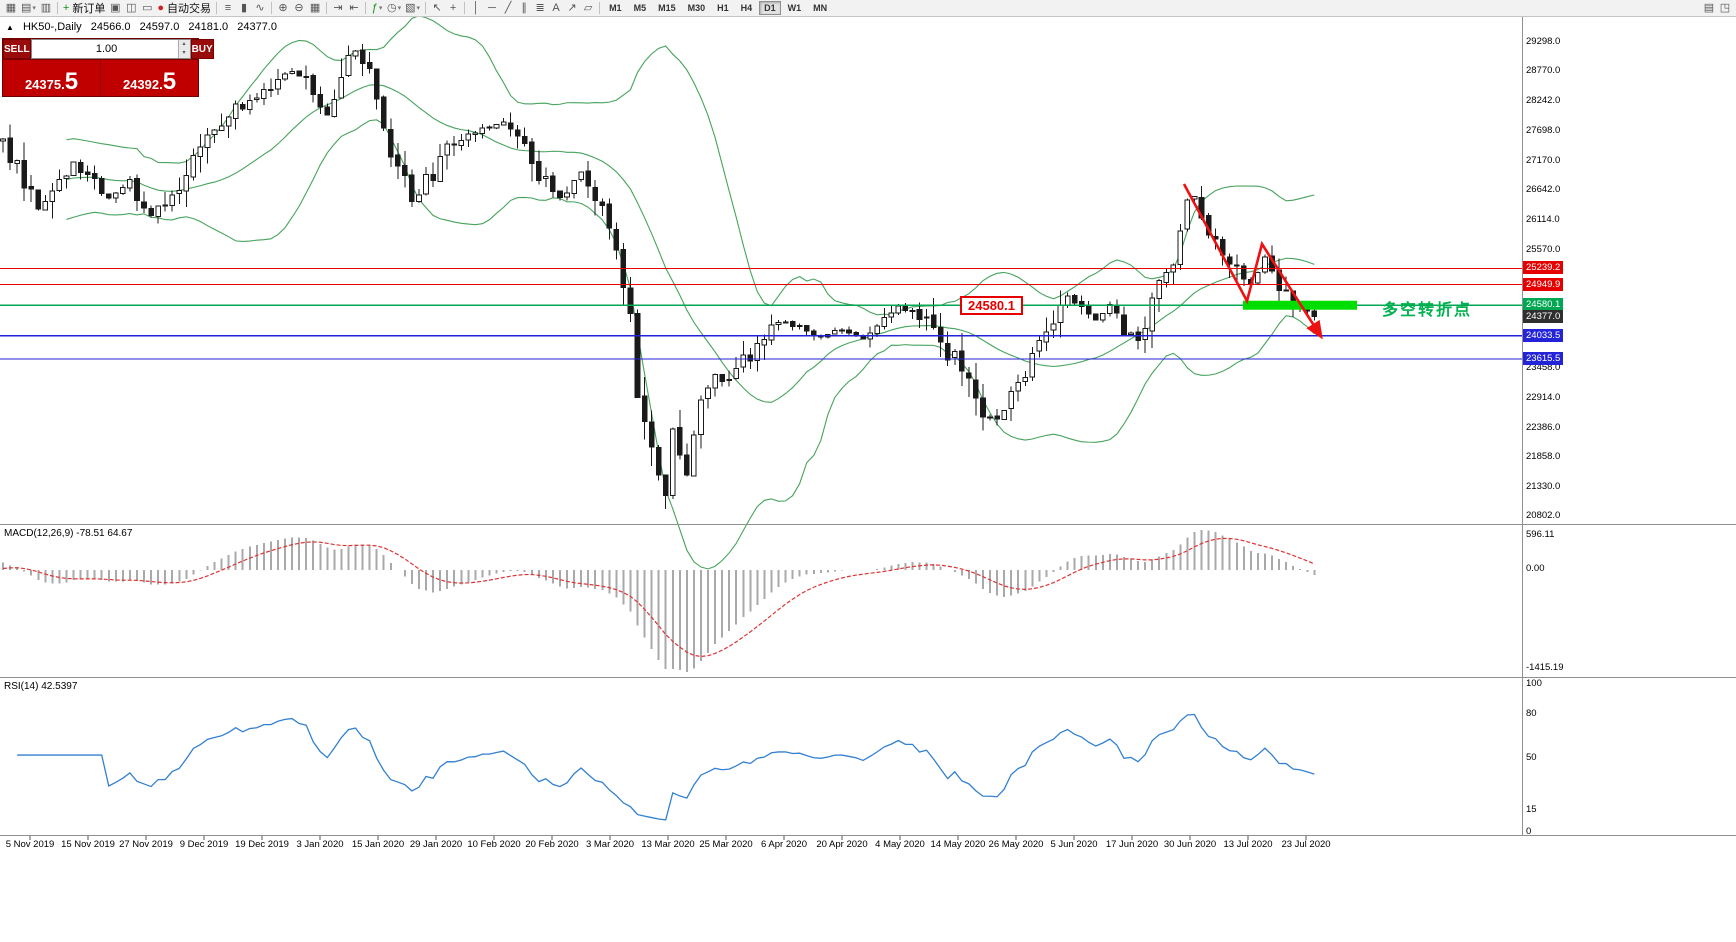 The width and height of the screenshot is (1736, 942). Describe the element at coordinates (161, 8) in the screenshot. I see `autotrading-button: ●` at that location.